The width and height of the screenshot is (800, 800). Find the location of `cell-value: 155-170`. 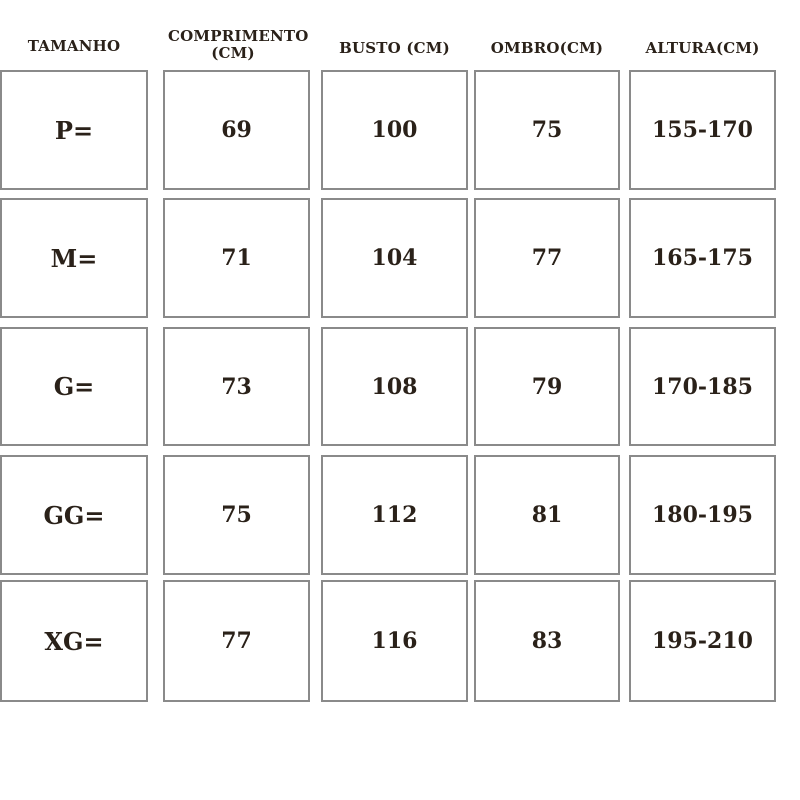

cell-value: 155-170 is located at coordinates (702, 130).